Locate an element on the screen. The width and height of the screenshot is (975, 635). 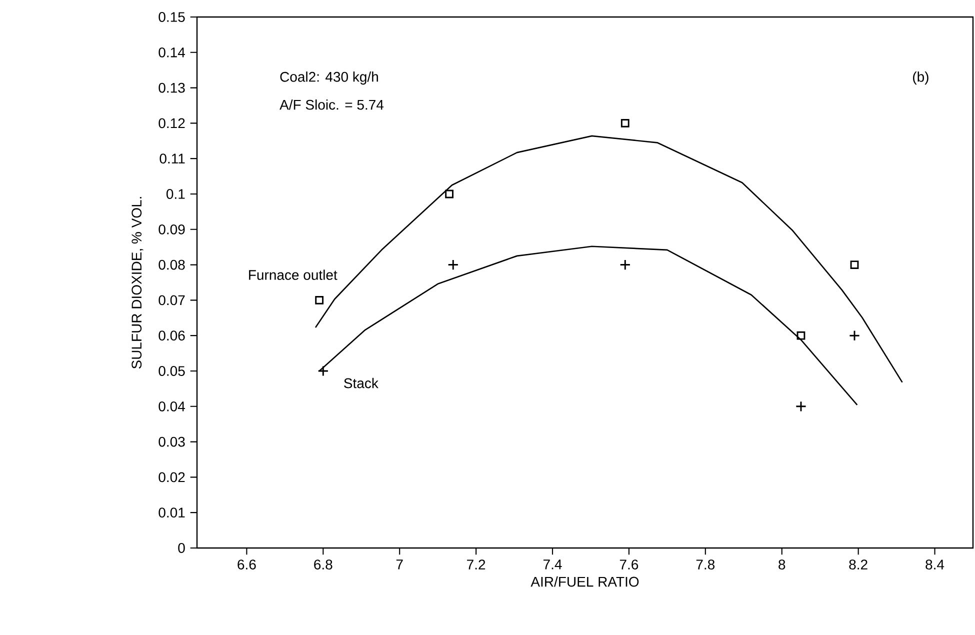
y-tick-label: 0.04 is located at coordinates (171, 406).